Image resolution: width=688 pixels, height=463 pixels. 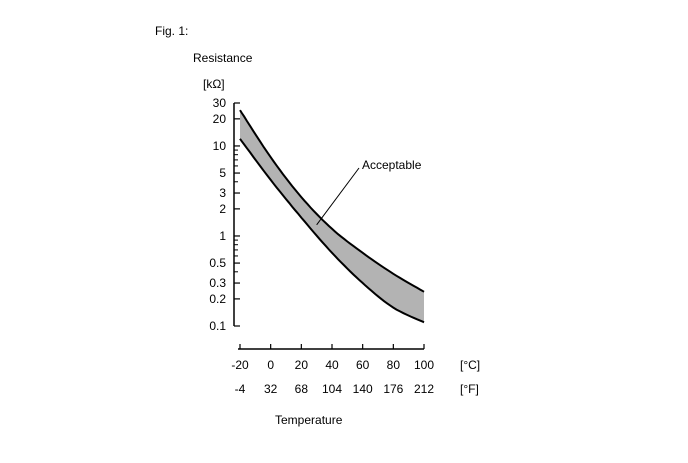 What do you see at coordinates (217, 263) in the screenshot?
I see `y-tick-label: 0.5` at bounding box center [217, 263].